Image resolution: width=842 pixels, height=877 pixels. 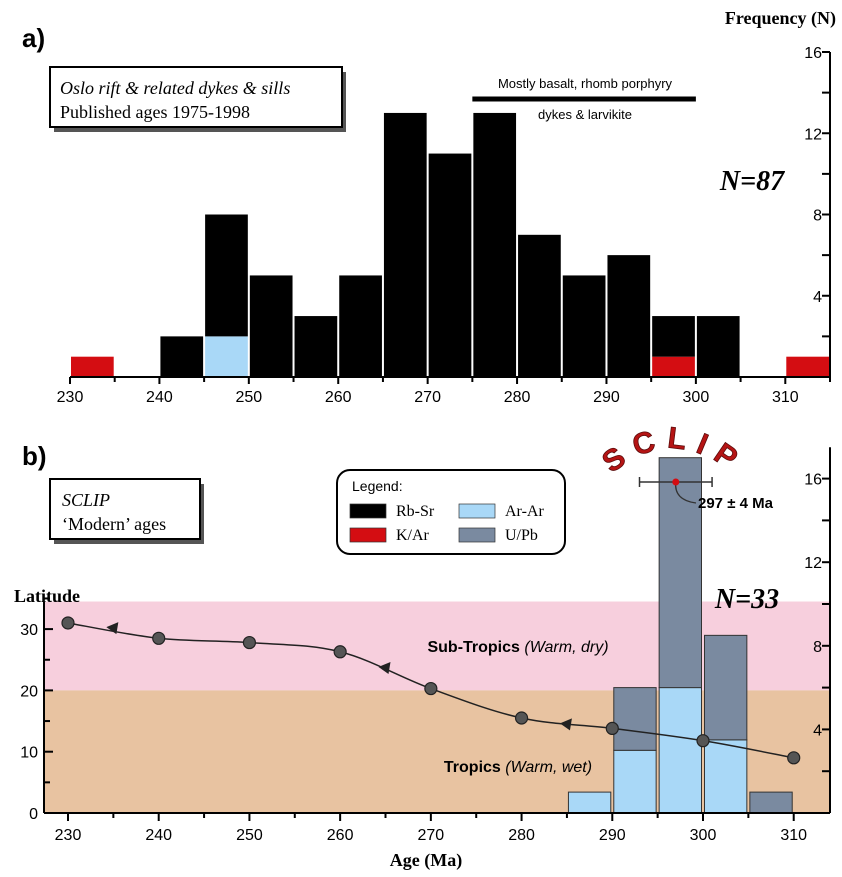 I want to click on panel-a-x-tick-label: 280, so click(x=517, y=397).